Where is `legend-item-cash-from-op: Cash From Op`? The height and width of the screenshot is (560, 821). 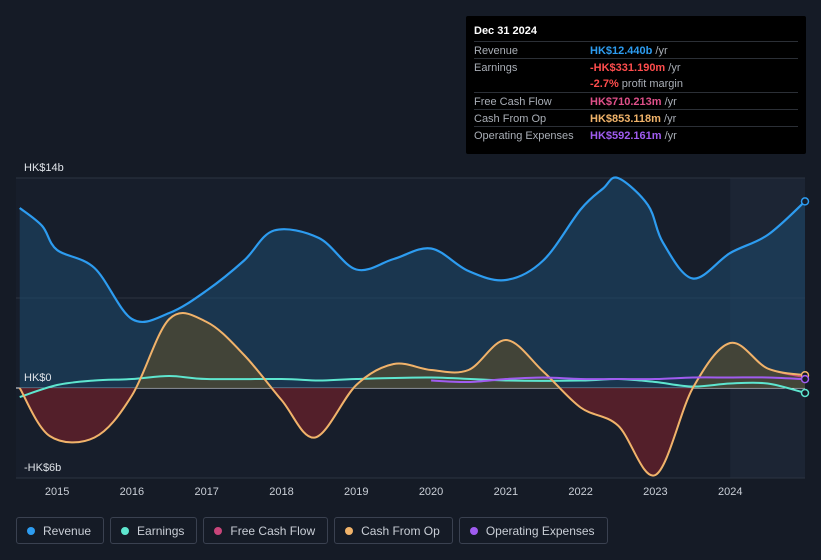
legend-item-cash-from-op: Cash From Op is located at coordinates (393, 530).